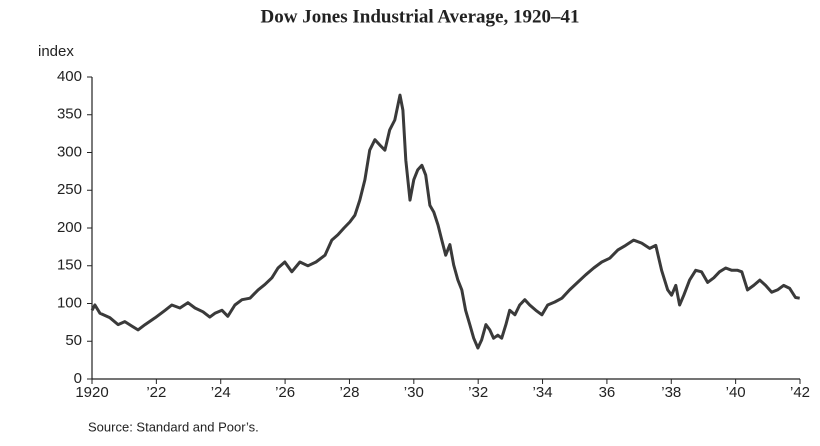 This screenshot has width=820, height=446. What do you see at coordinates (221, 392) in the screenshot?
I see `x-tick-label: ’24` at bounding box center [221, 392].